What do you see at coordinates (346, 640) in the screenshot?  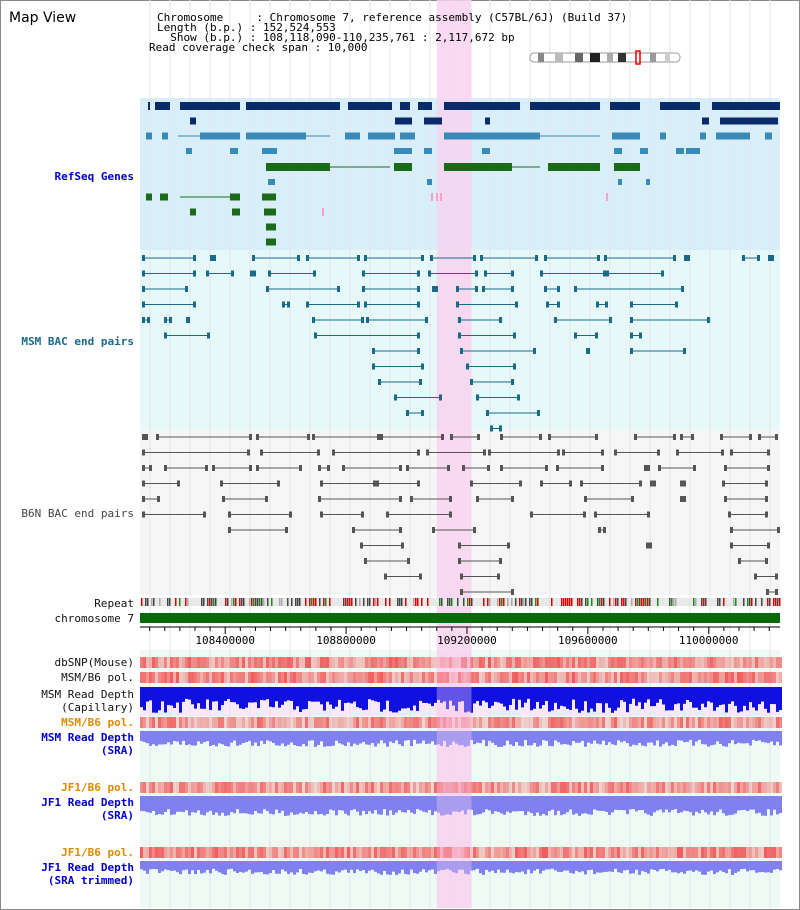 I see `axis-tick-label: 108800000` at bounding box center [346, 640].